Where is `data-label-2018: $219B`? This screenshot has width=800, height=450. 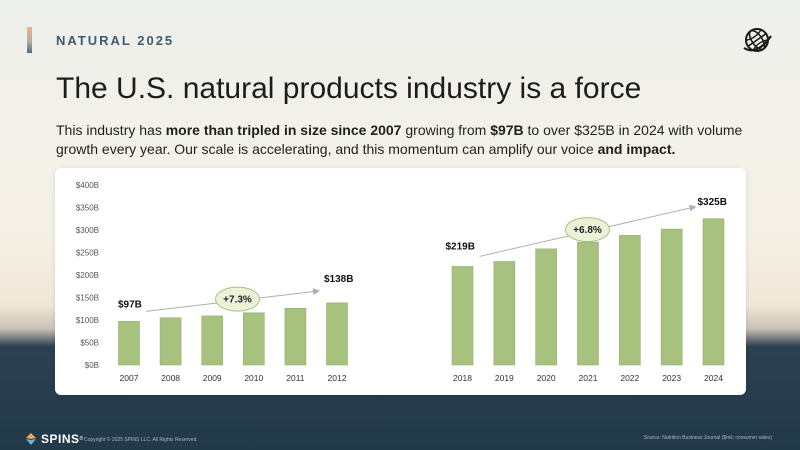 data-label-2018: $219B is located at coordinates (460, 246).